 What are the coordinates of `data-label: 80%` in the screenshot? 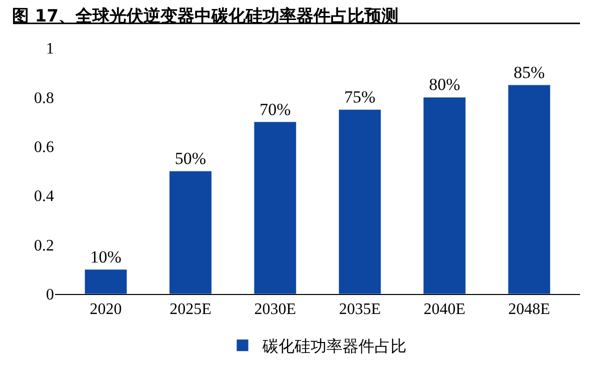 It's located at (444, 84).